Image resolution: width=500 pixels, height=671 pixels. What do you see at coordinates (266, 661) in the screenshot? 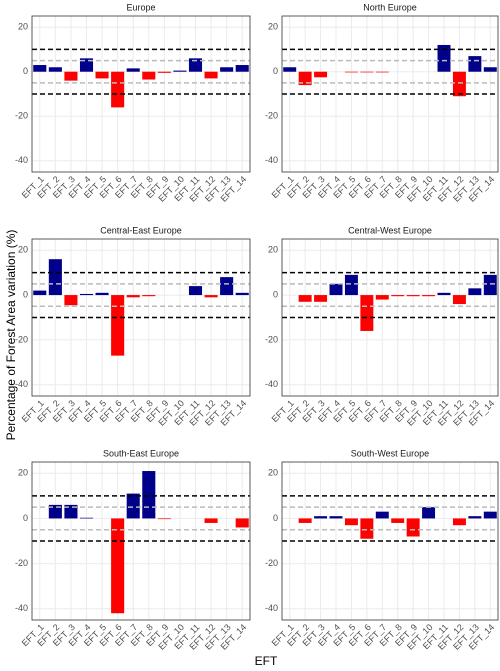
I see `x-axis-title: EFT` at bounding box center [266, 661].